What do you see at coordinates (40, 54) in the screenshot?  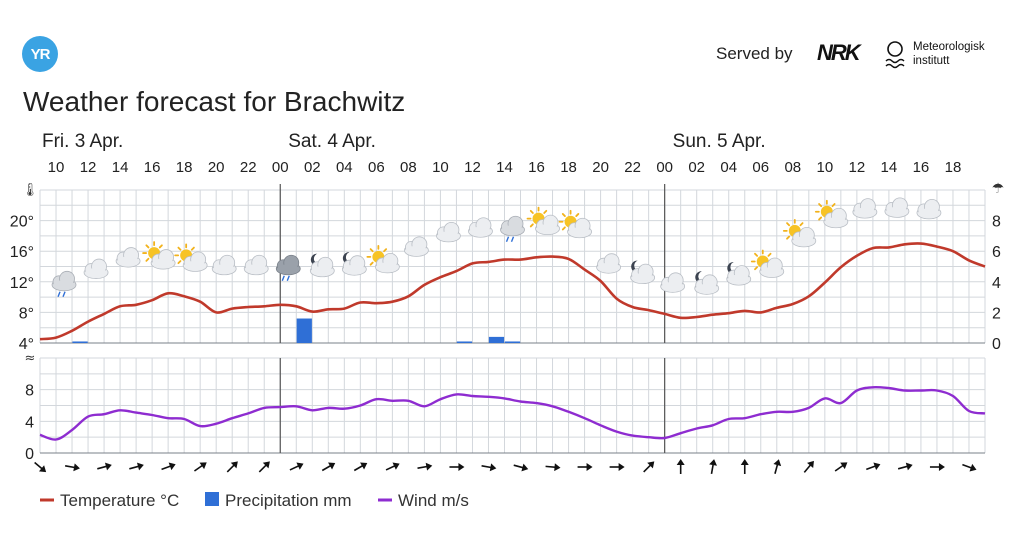 I see `yr-logo: YR` at bounding box center [40, 54].